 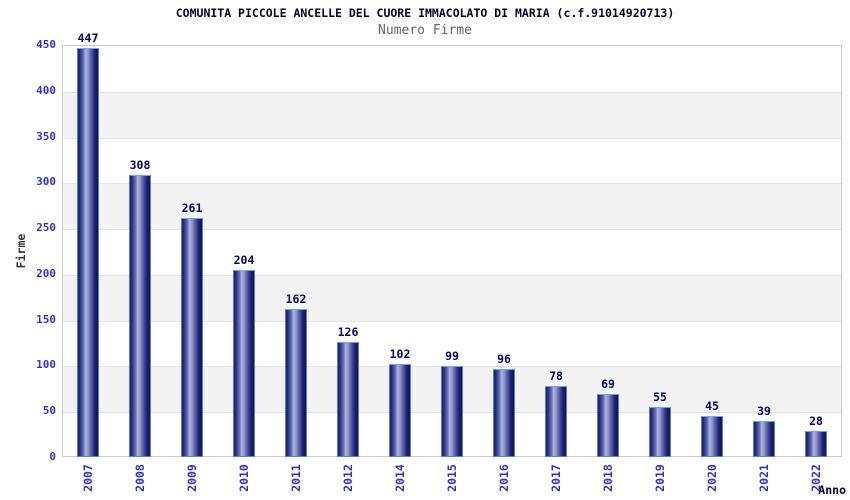 What do you see at coordinates (88, 38) in the screenshot?
I see `bar-value-label: 447` at bounding box center [88, 38].